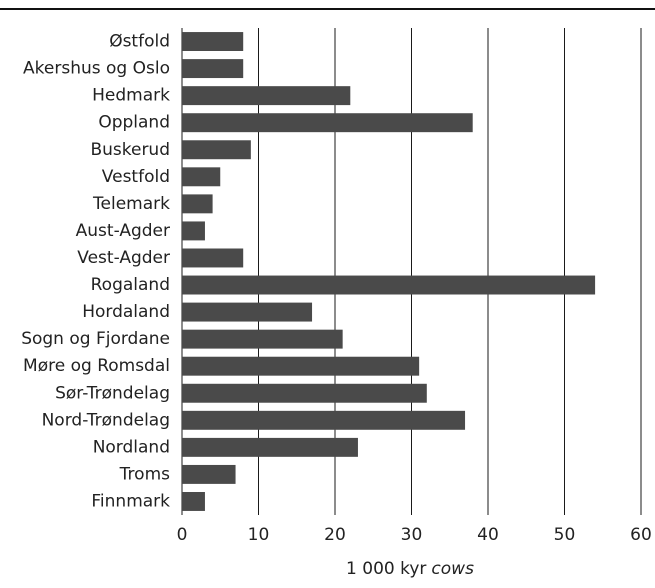 The image size is (655, 588). Describe the element at coordinates (452, 569) in the screenshot. I see `x-axis-title-italic: cows` at that location.